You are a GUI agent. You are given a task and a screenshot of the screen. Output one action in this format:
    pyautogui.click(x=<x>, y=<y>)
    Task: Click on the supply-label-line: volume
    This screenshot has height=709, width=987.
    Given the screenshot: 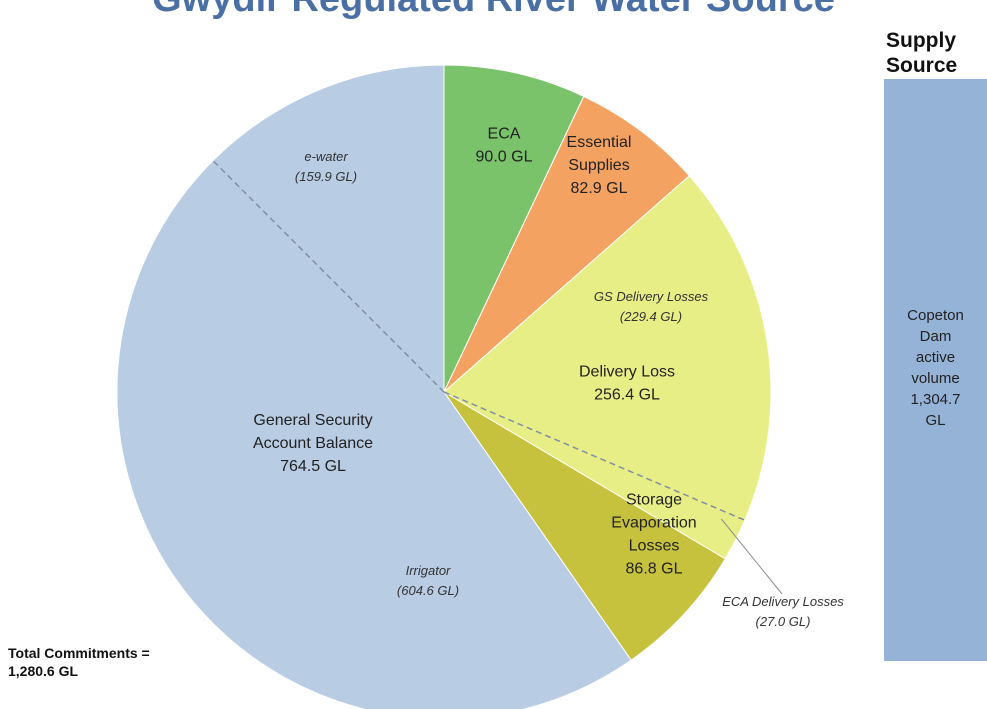 What is the action you would take?
    pyautogui.click(x=935, y=378)
    